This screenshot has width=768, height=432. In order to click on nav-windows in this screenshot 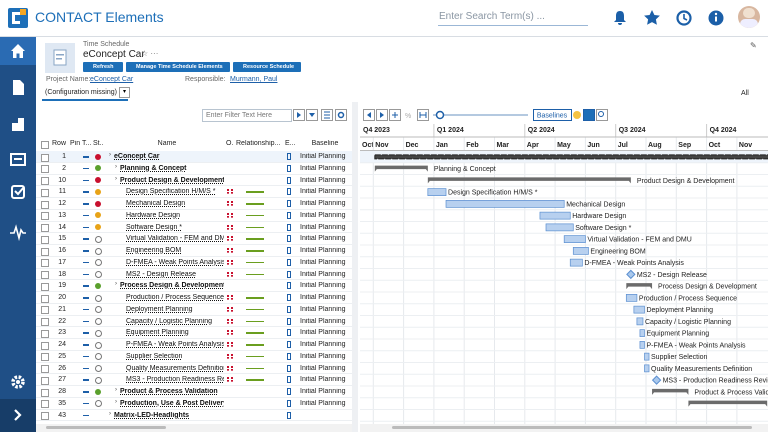, I will do `click(18, 159)`.